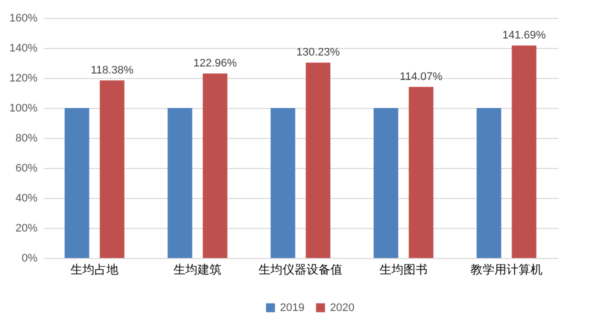 The image size is (590, 327). Describe the element at coordinates (198, 269) in the screenshot. I see `x-tick-label: 生均建筑` at that location.